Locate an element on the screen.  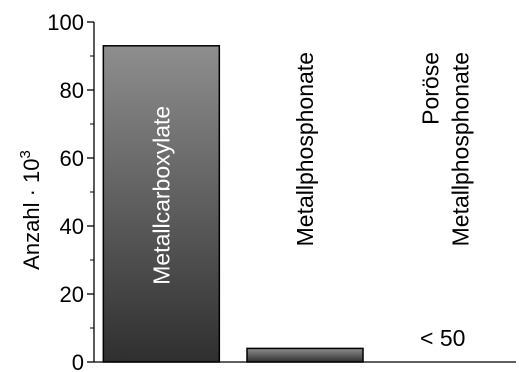
y-tick-label-100: 100 is located at coordinates (65, 22).